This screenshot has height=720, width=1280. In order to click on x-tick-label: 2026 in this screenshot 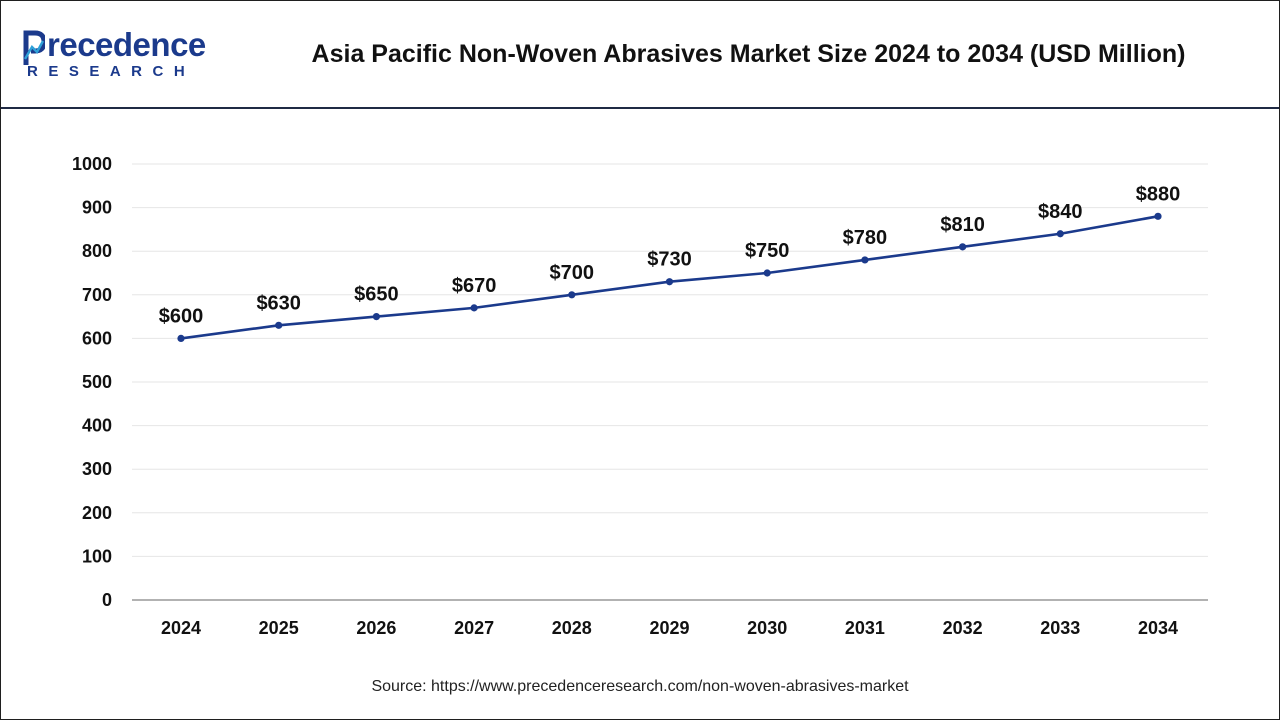, I will do `click(376, 628)`.